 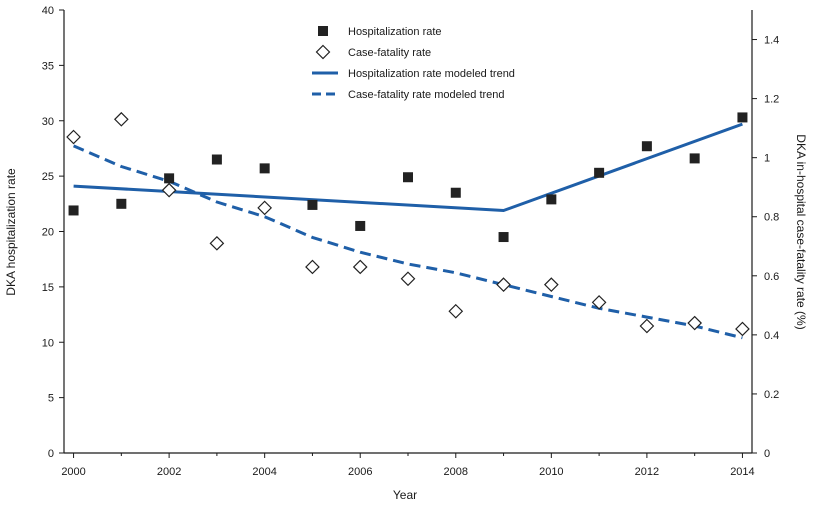 What do you see at coordinates (48, 343) in the screenshot?
I see `left-y-tick-label: 10` at bounding box center [48, 343].